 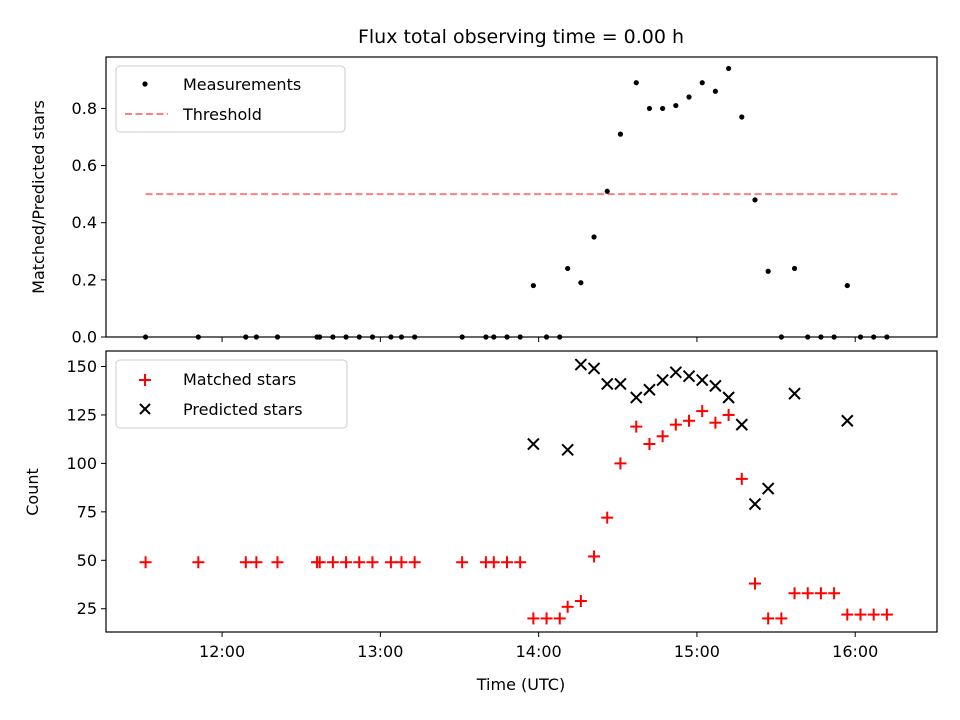 I want to click on bottom-y-tick-label: 150, so click(x=81, y=366).